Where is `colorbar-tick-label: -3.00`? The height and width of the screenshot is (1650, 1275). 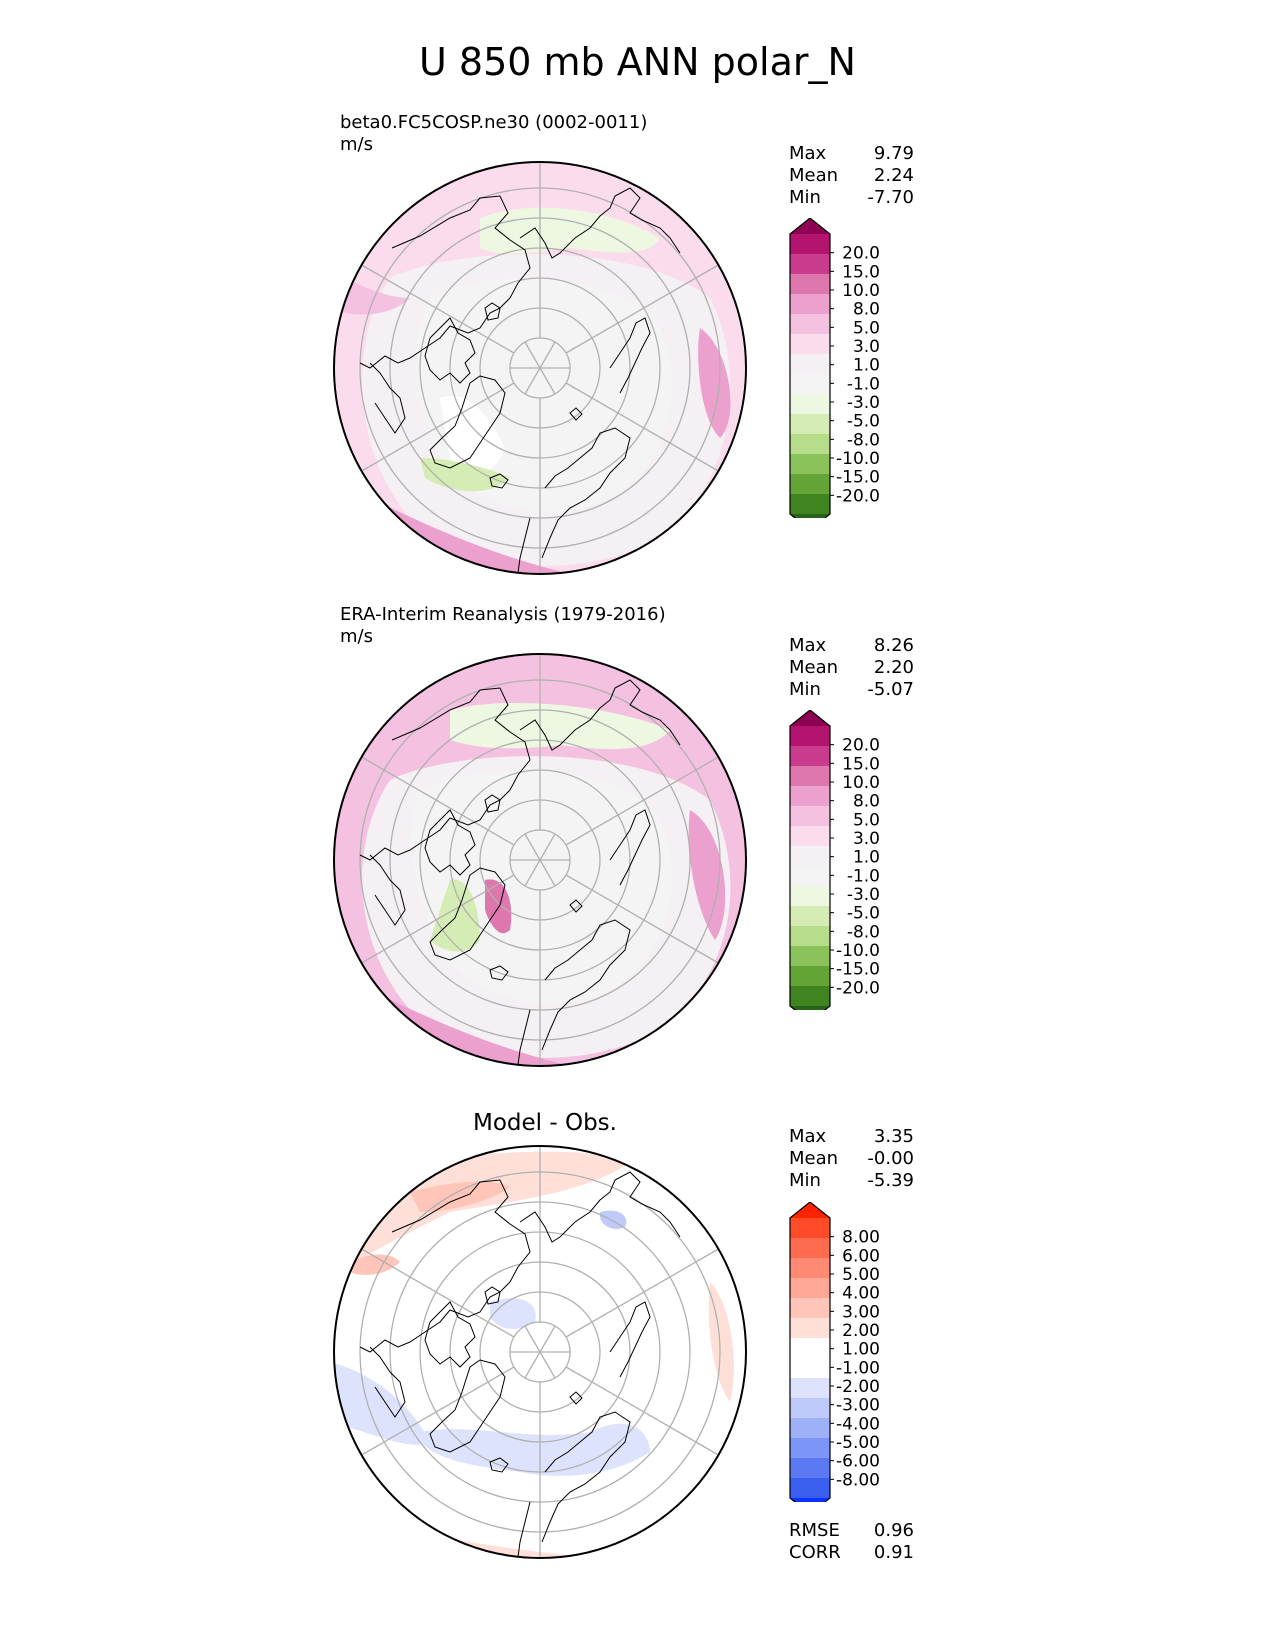 colorbar-tick-label: -3.00 is located at coordinates (858, 1406).